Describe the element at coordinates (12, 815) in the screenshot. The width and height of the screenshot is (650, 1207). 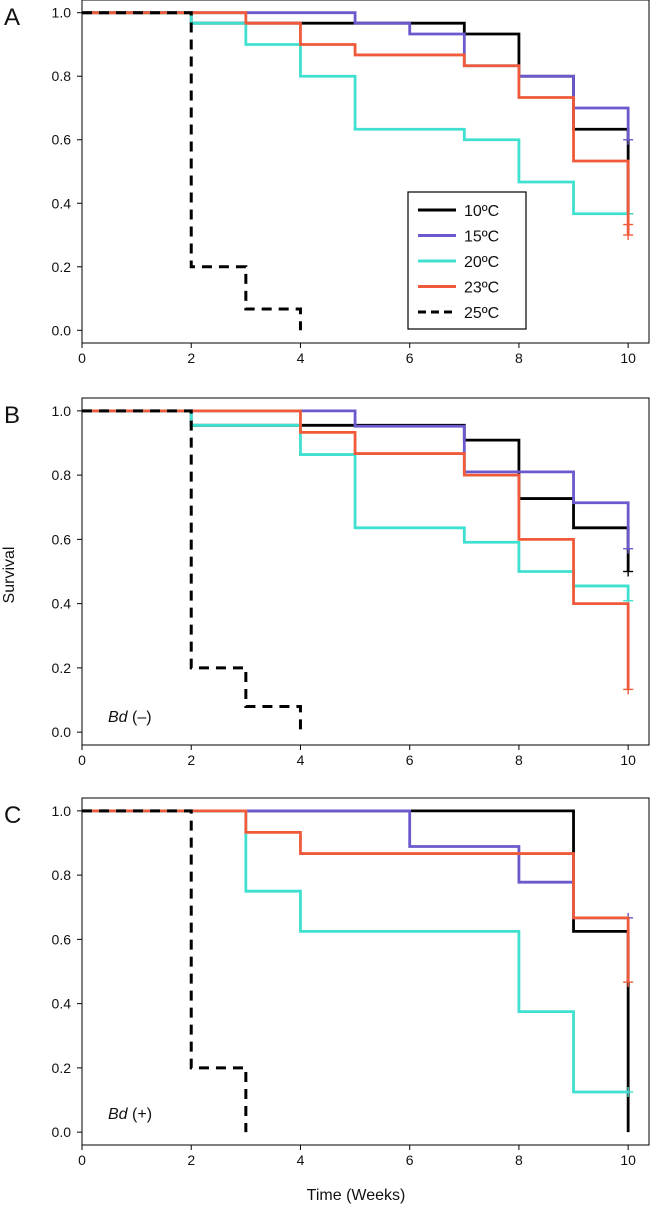
I see `panel-letter: C` at that location.